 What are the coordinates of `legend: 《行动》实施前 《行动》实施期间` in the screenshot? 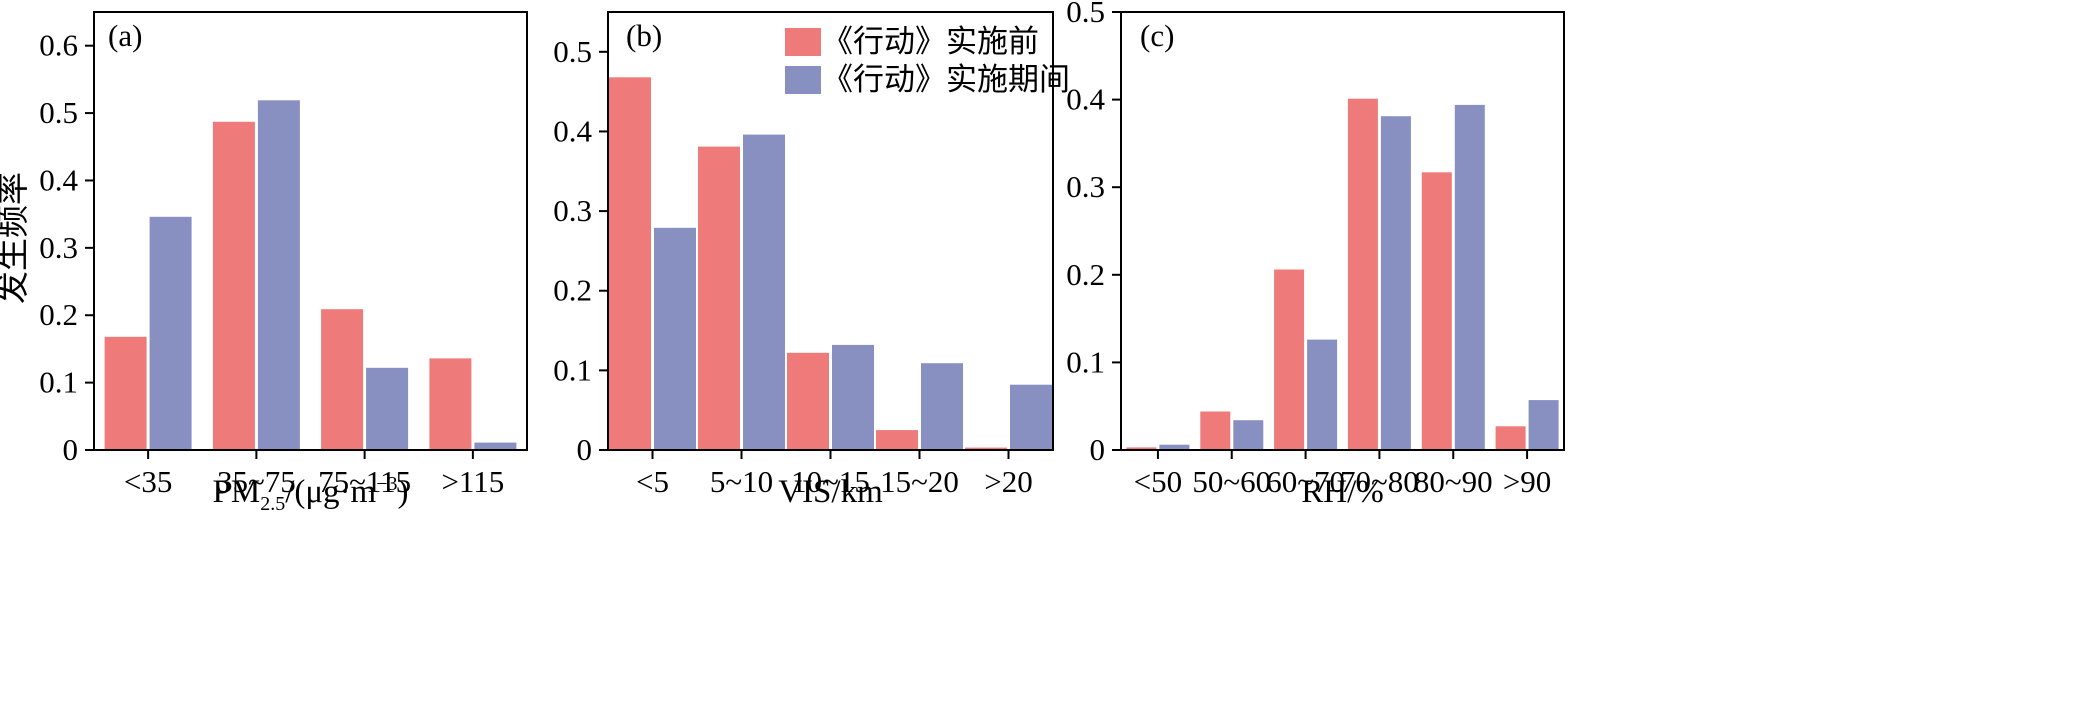 It's located at (927, 61).